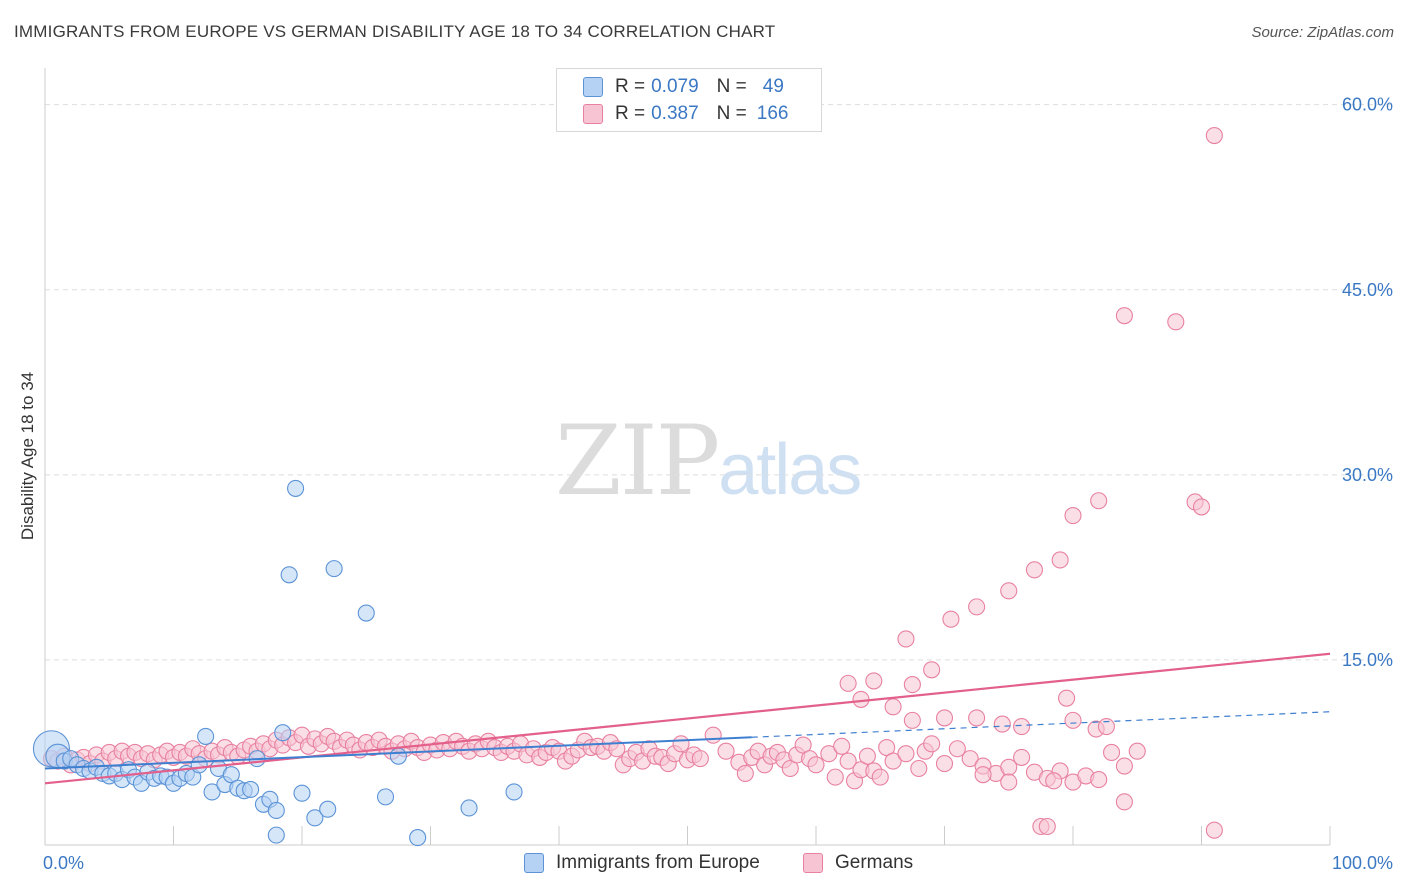 The width and height of the screenshot is (1406, 892). Describe the element at coordinates (773, 86) in the screenshot. I see `legend-n-value: 49` at that location.